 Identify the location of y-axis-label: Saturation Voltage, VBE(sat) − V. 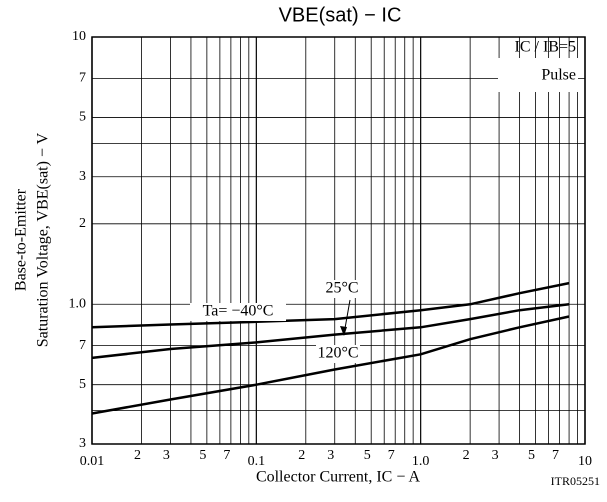
(43, 239).